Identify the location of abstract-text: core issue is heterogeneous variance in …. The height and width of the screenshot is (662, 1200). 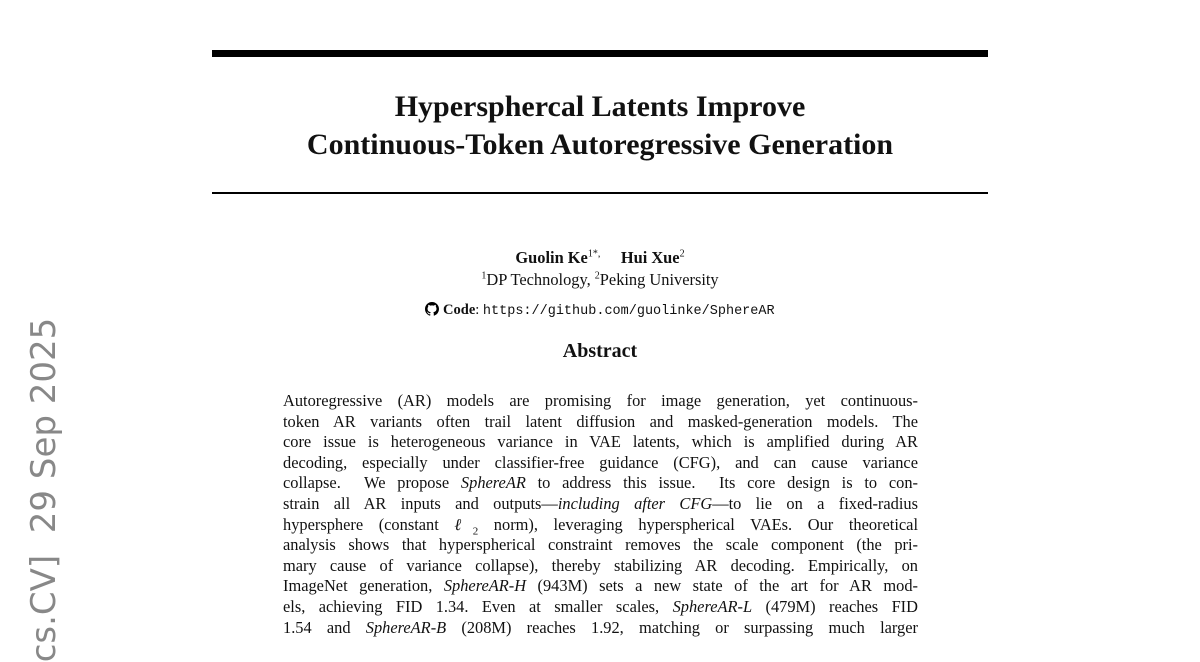
(600, 442).